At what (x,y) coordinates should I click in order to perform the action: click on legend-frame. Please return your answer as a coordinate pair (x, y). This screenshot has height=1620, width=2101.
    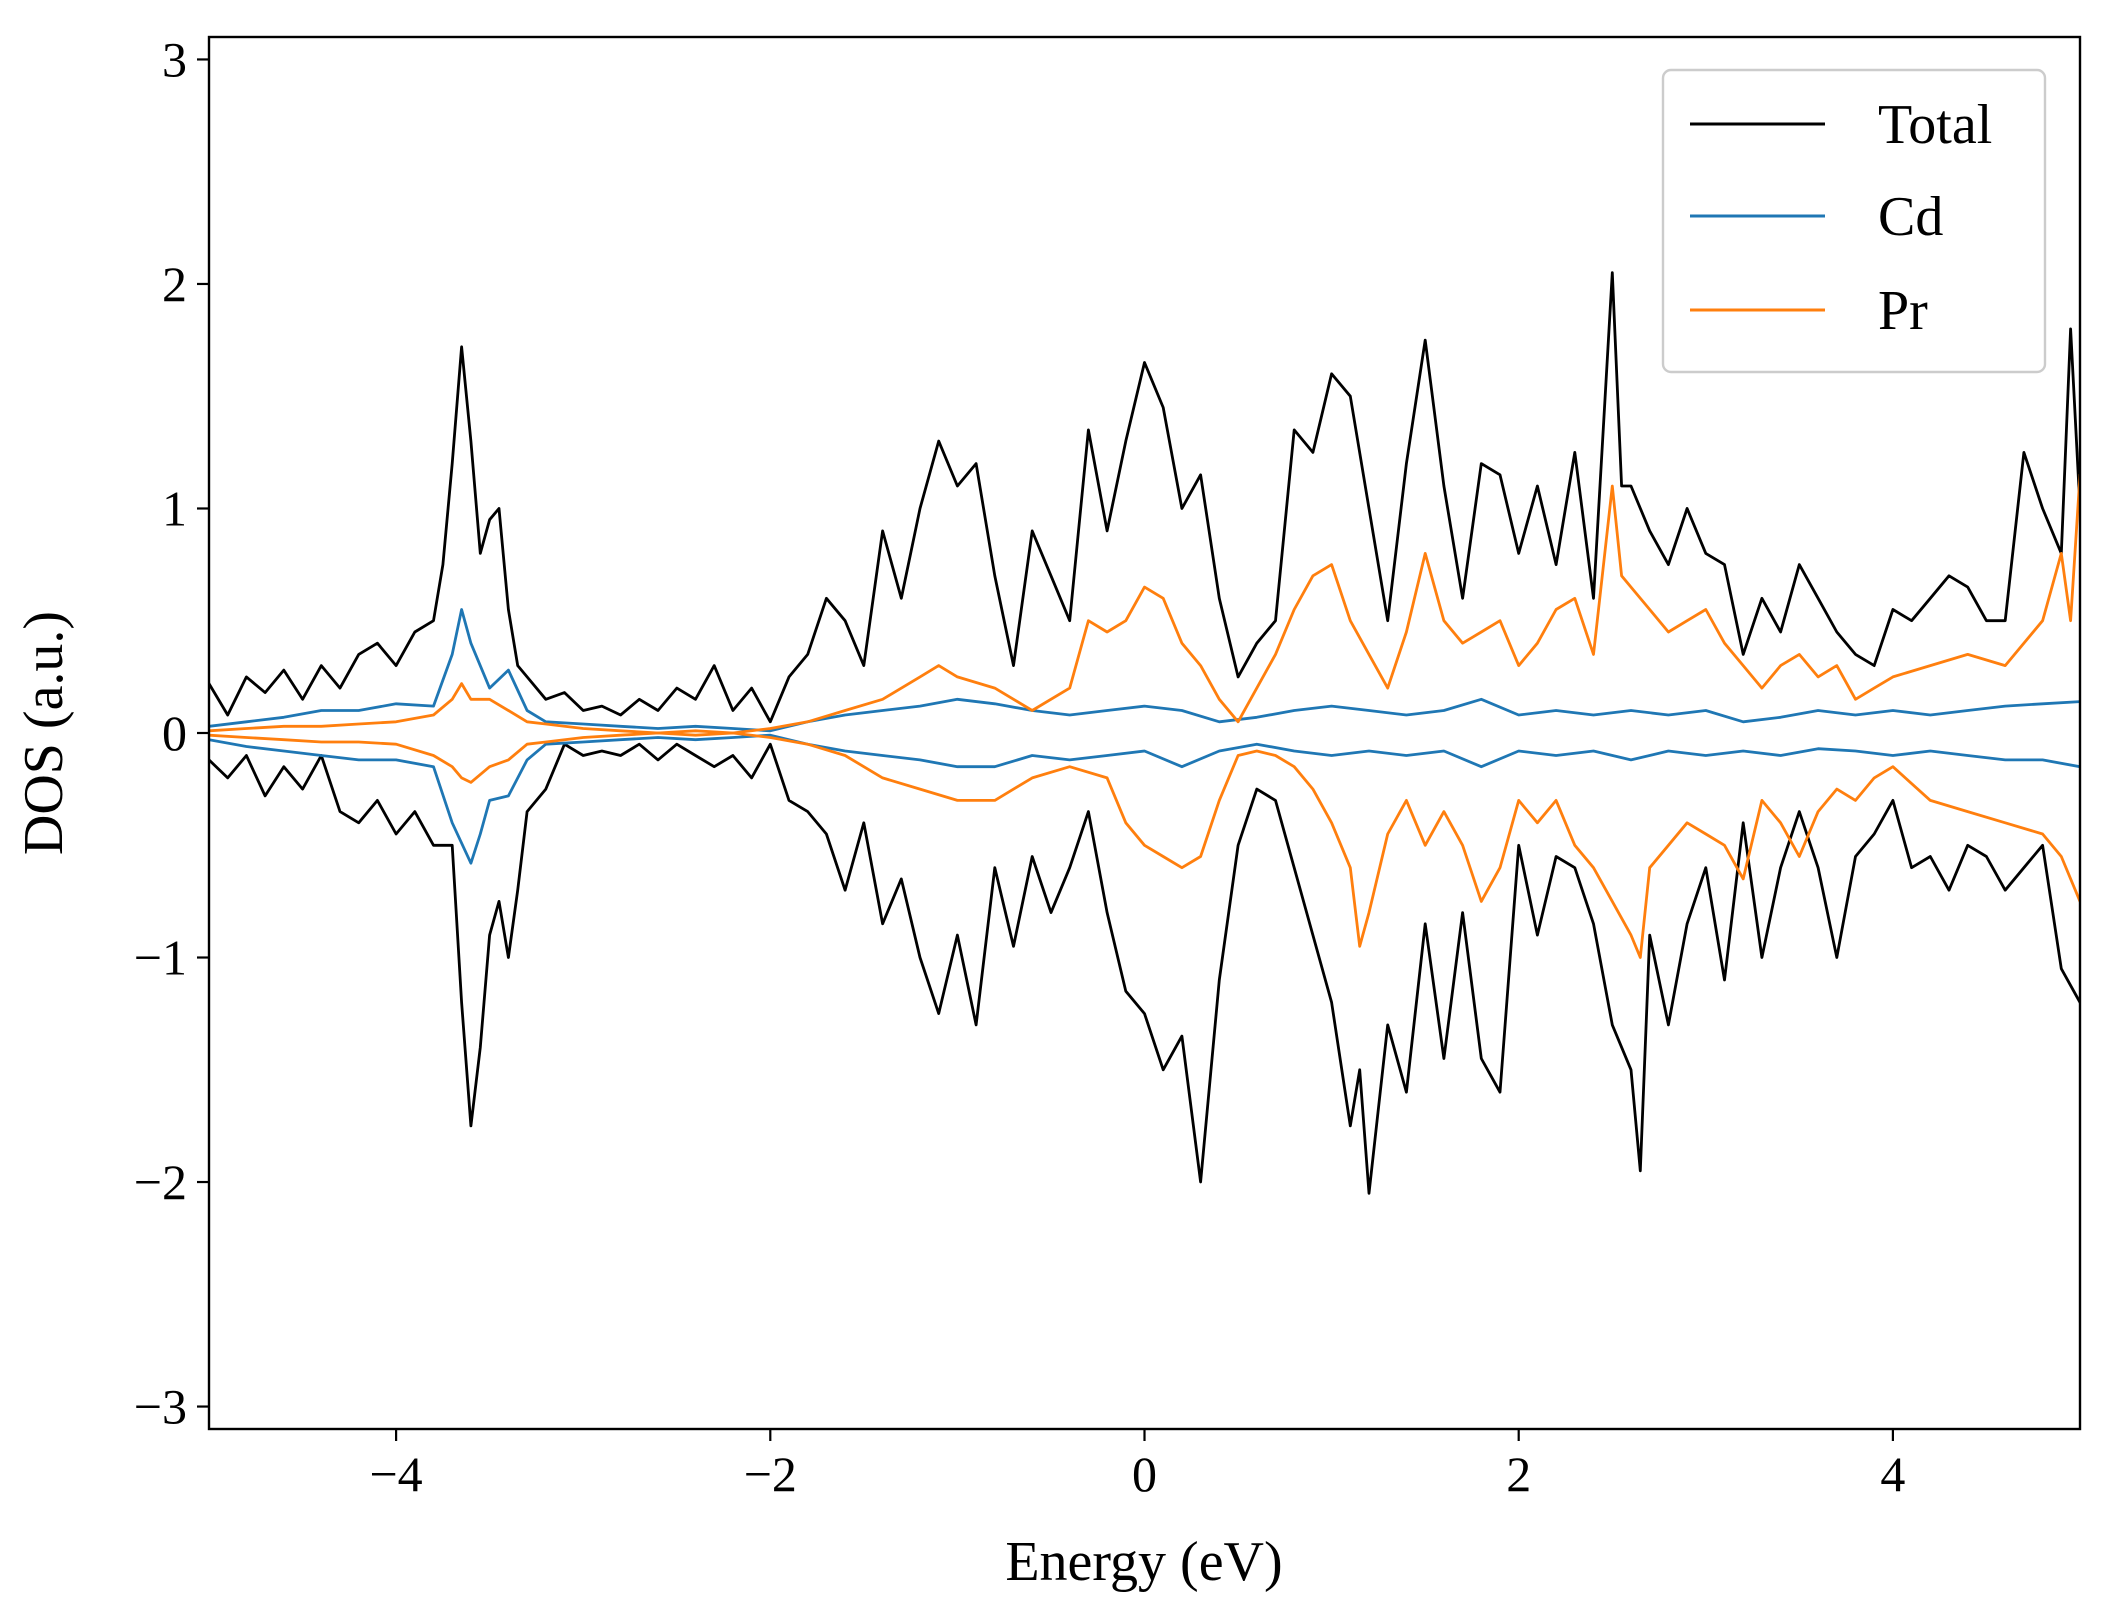
    Looking at the image, I should click on (1854, 221).